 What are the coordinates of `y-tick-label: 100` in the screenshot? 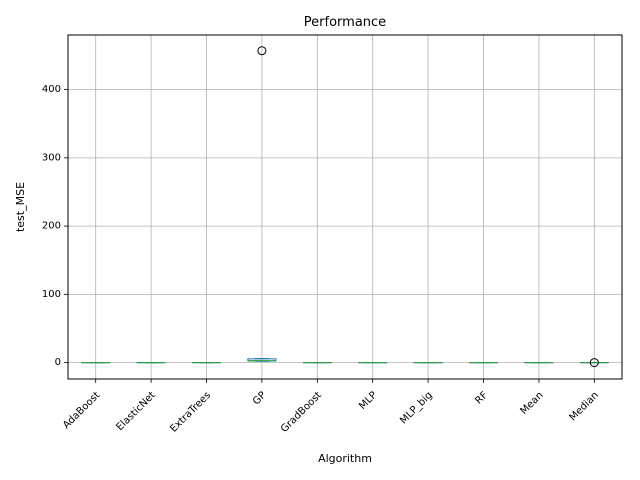 It's located at (51, 294).